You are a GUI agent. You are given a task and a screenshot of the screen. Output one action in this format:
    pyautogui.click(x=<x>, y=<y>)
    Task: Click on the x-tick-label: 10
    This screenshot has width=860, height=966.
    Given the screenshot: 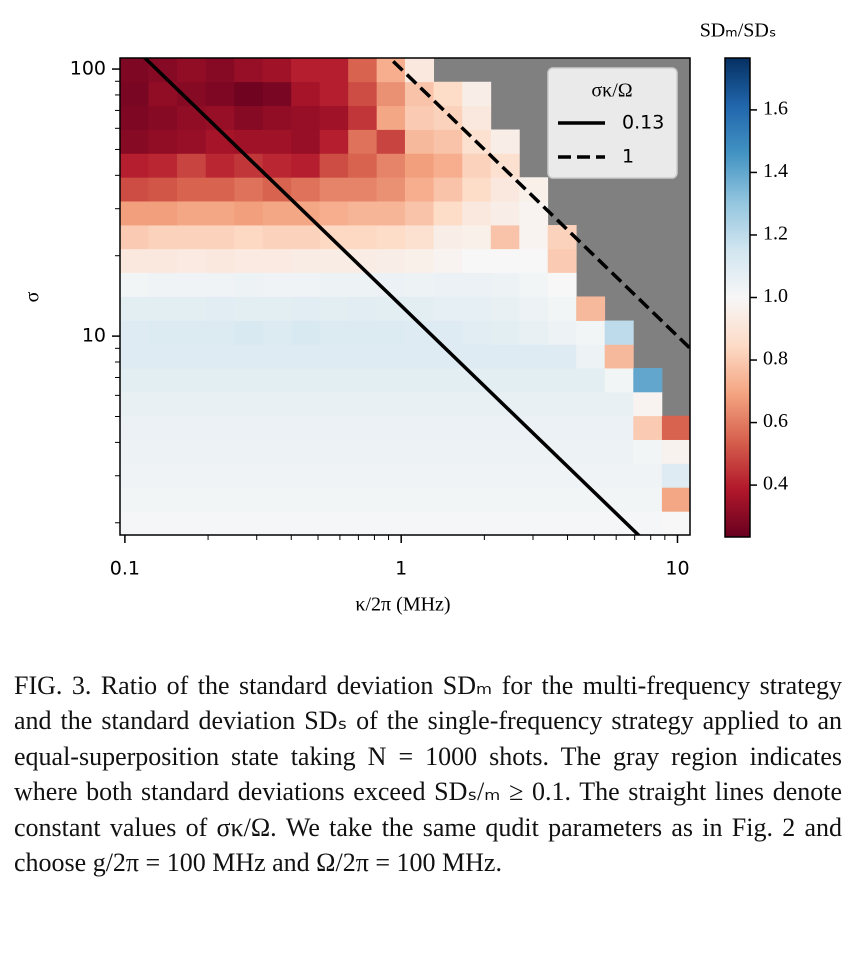 What is the action you would take?
    pyautogui.click(x=677, y=569)
    